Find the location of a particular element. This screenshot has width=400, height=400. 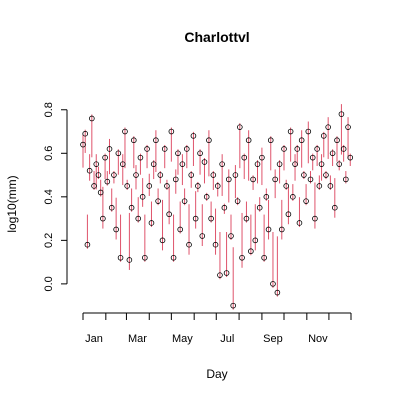

x-tick-label: Nov is located at coordinates (318, 339).